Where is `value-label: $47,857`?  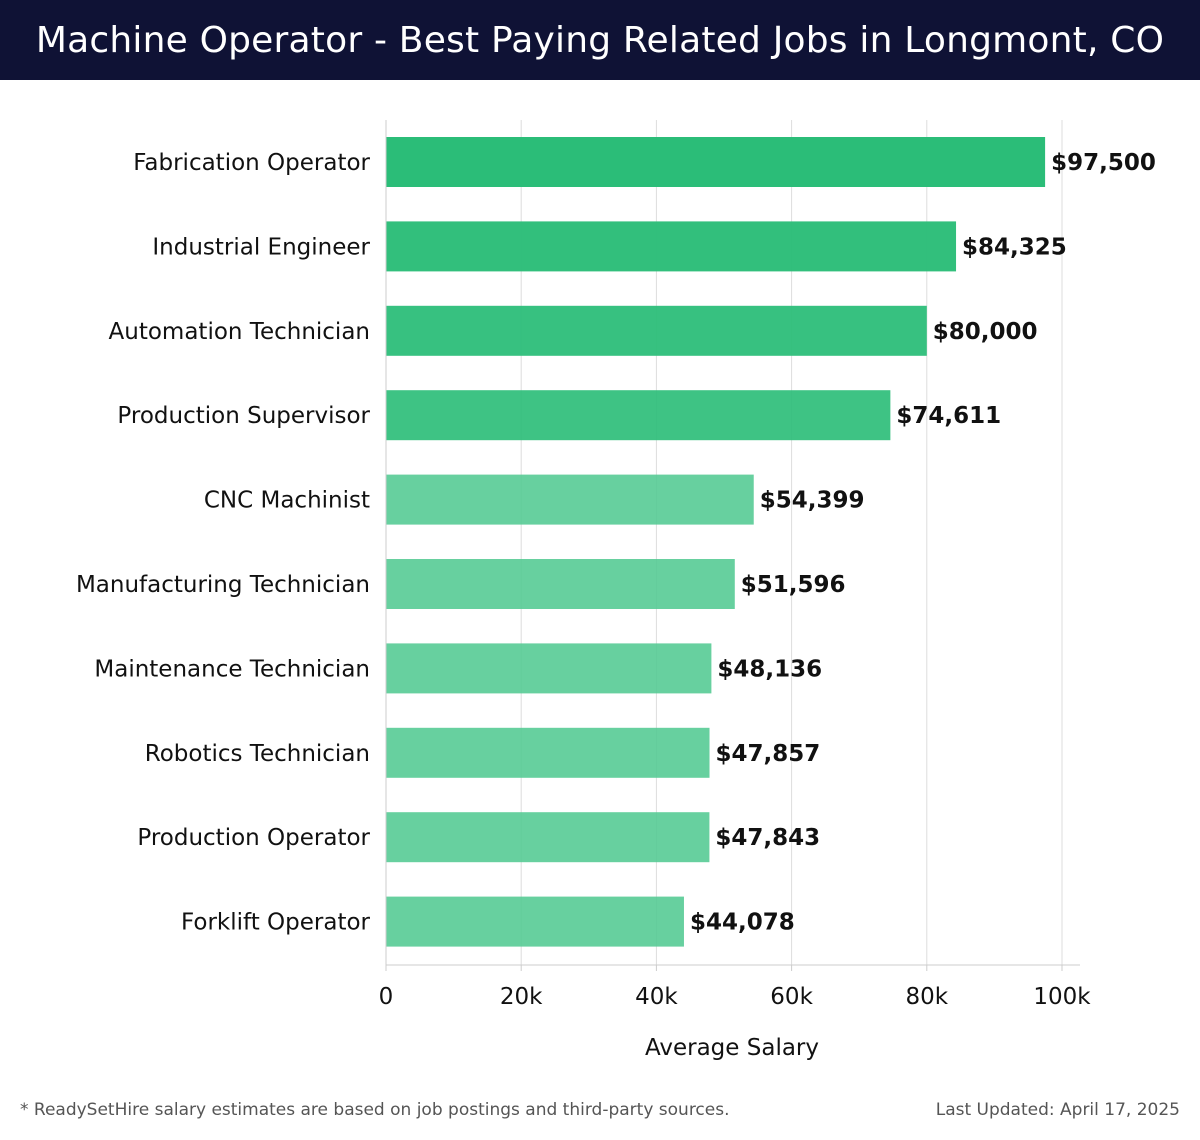 value-label: $47,857 is located at coordinates (768, 754).